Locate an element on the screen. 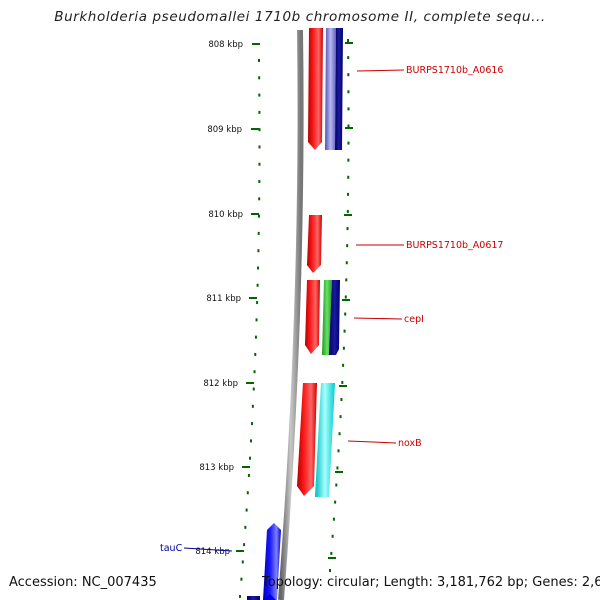 Image resolution: width=600 pixels, height=600 pixels. gene-noxb-cds is located at coordinates (307, 439).